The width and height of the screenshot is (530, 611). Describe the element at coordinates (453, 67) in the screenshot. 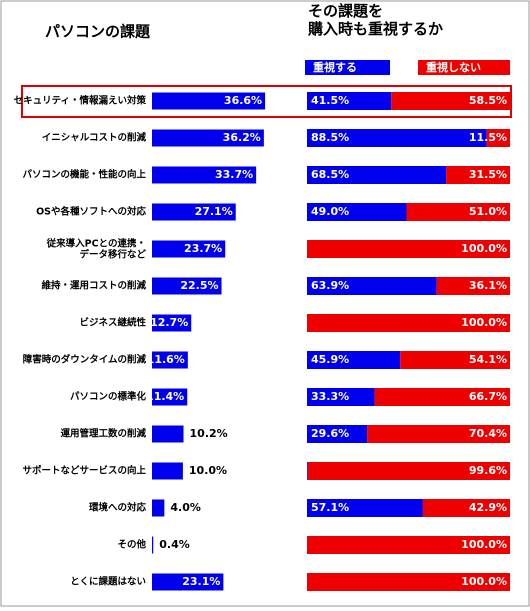

I see `legend-label: 重視しない` at that location.